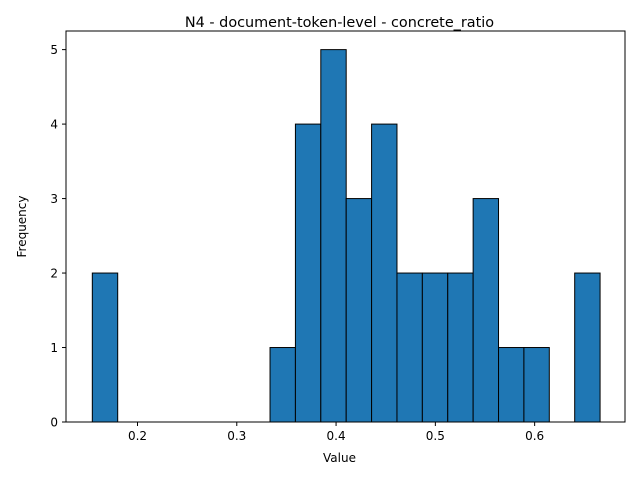 Image resolution: width=640 pixels, height=480 pixels. What do you see at coordinates (54, 423) in the screenshot?
I see `y-tick-label: 0` at bounding box center [54, 423].